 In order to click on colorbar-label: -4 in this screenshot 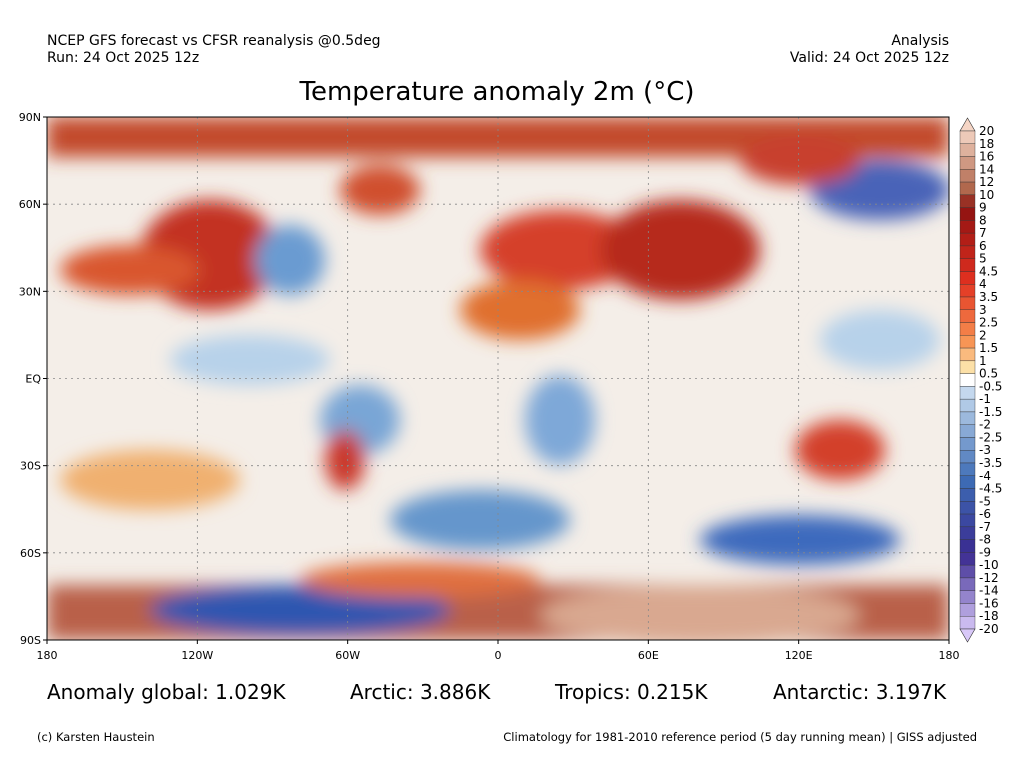, I will do `click(985, 476)`.